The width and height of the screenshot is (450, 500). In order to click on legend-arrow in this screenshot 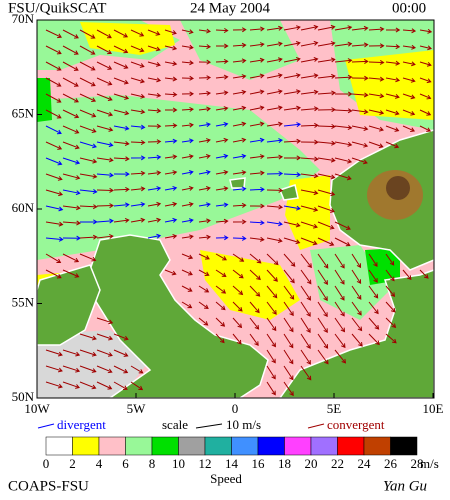, I will do `click(316, 426)`.